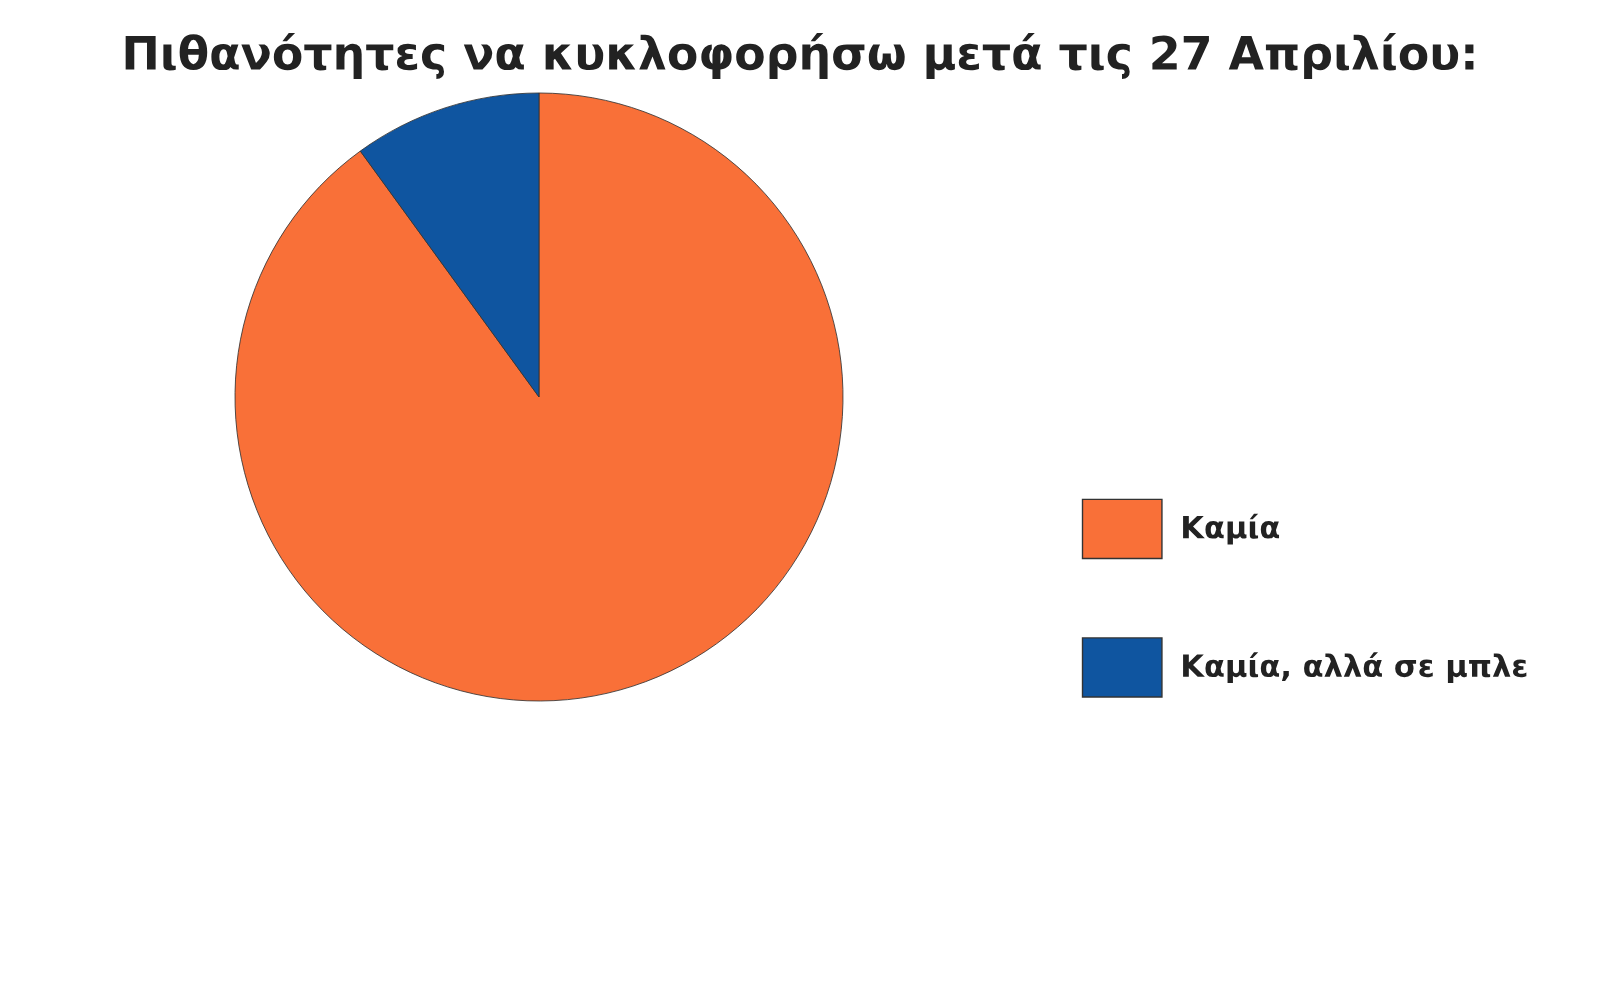 The width and height of the screenshot is (1600, 997). What do you see at coordinates (1231, 529) in the screenshot?
I see `legend-label: Καμία` at bounding box center [1231, 529].